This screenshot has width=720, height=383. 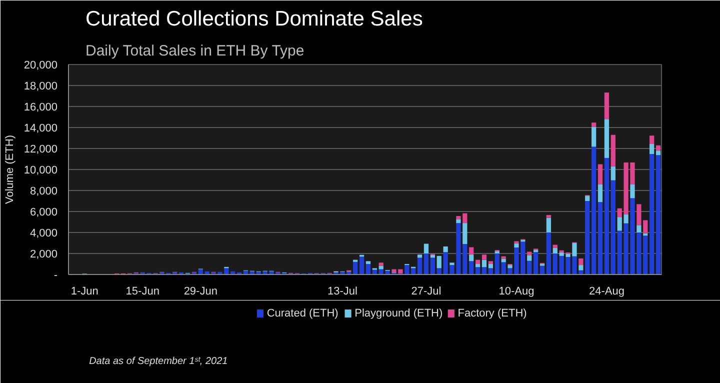 I want to click on x-tick-label: 15-Jun, so click(x=143, y=292).